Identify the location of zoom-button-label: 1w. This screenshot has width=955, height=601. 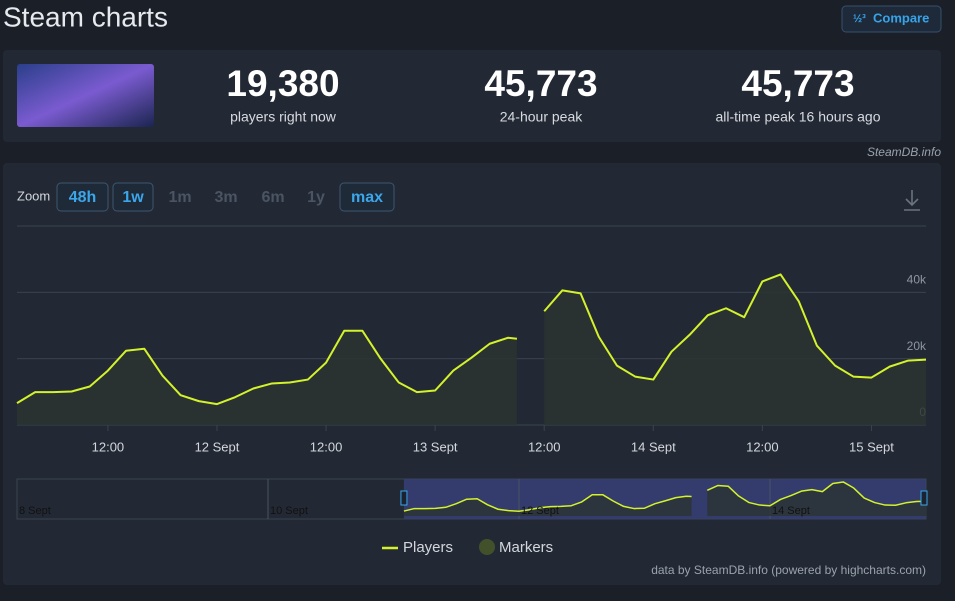
(133, 197).